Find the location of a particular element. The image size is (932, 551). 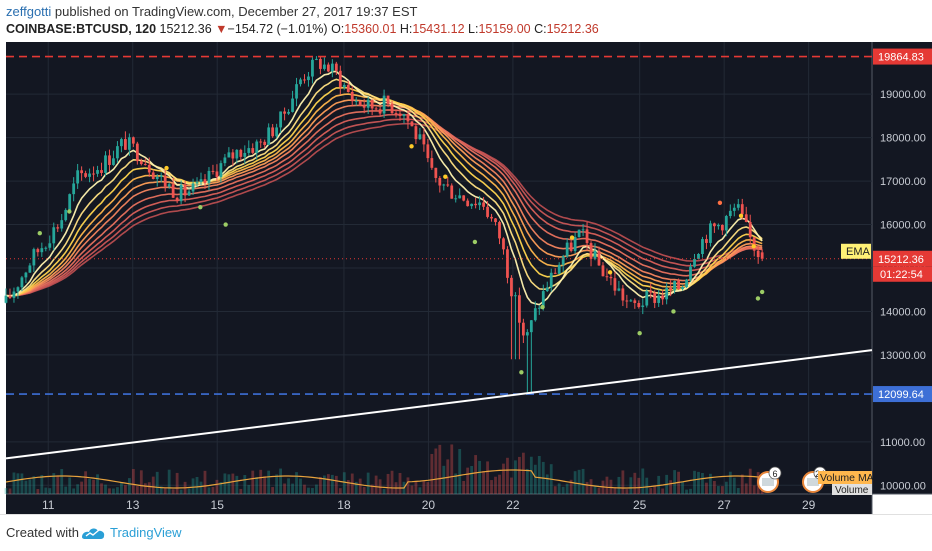

author-link: zeffgotti is located at coordinates (29, 11).